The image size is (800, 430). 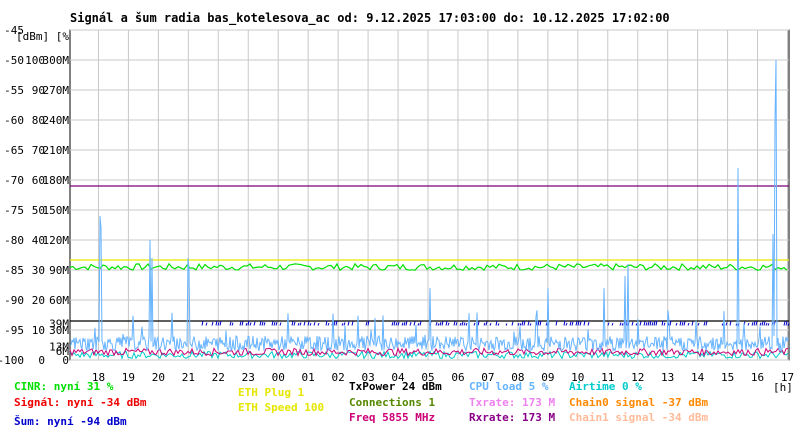 I want to click on legend-txrate: Txrate: 173 M, so click(x=512, y=402).